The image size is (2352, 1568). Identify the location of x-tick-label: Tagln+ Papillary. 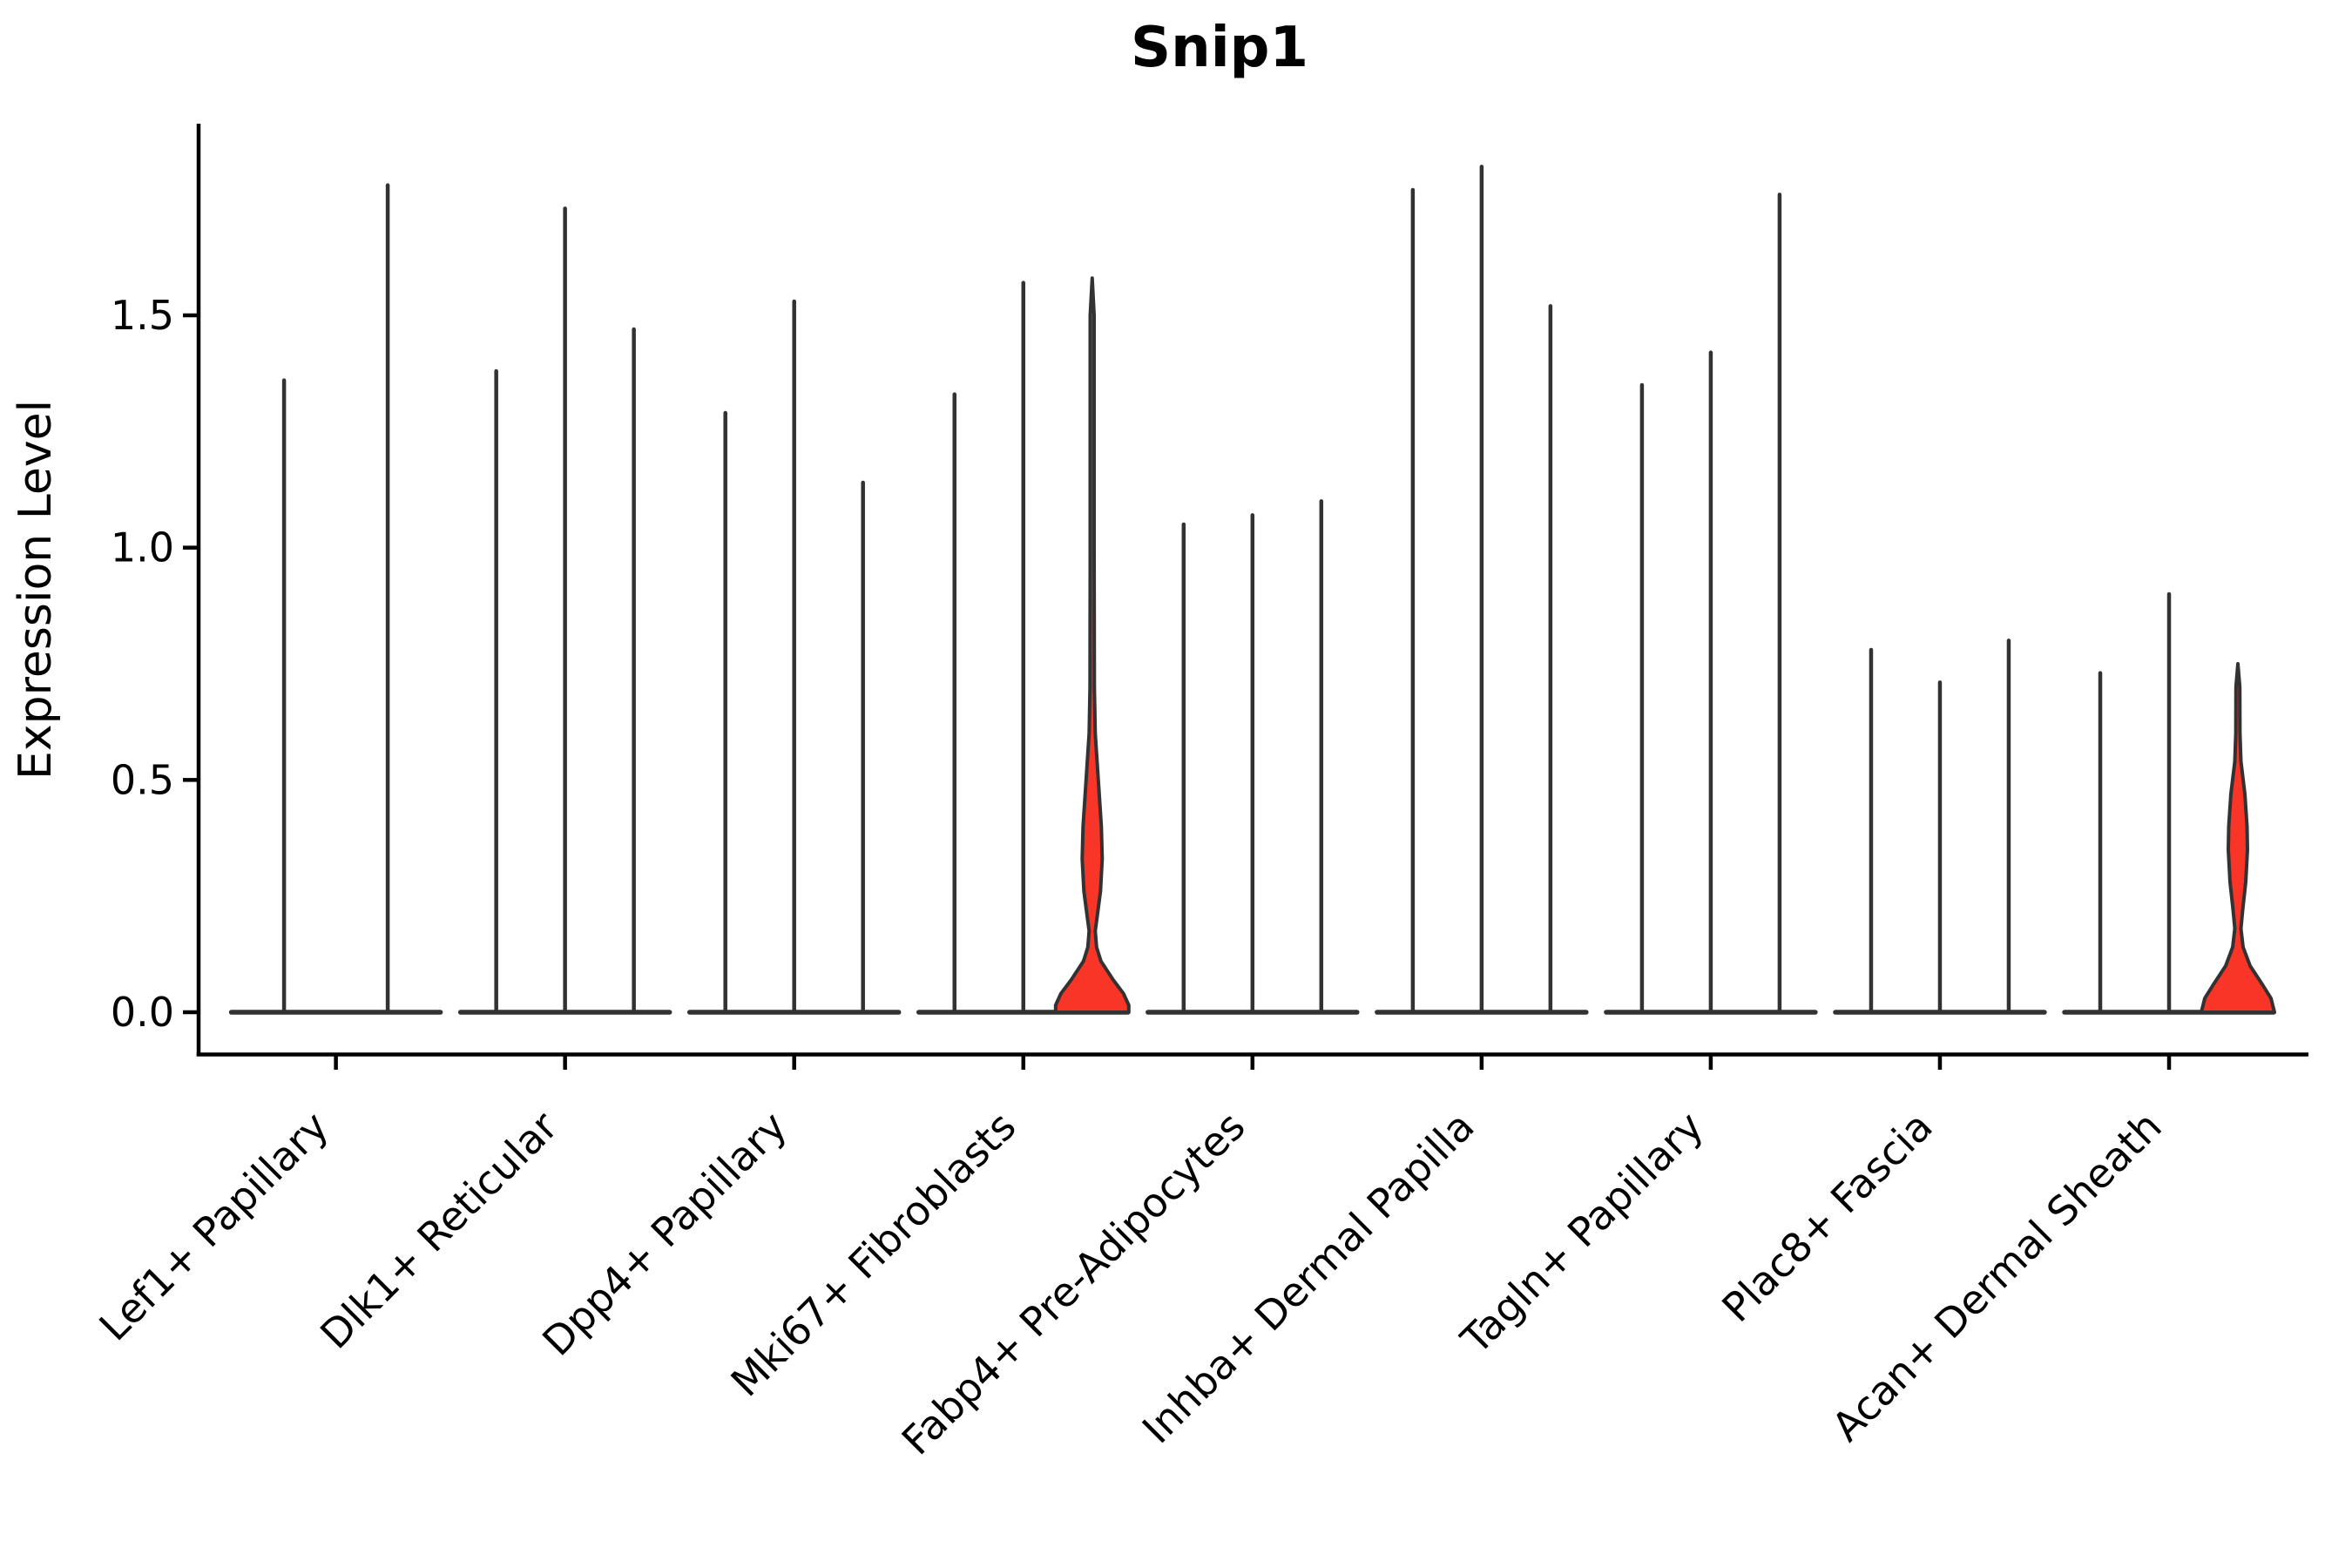
(1582, 1233).